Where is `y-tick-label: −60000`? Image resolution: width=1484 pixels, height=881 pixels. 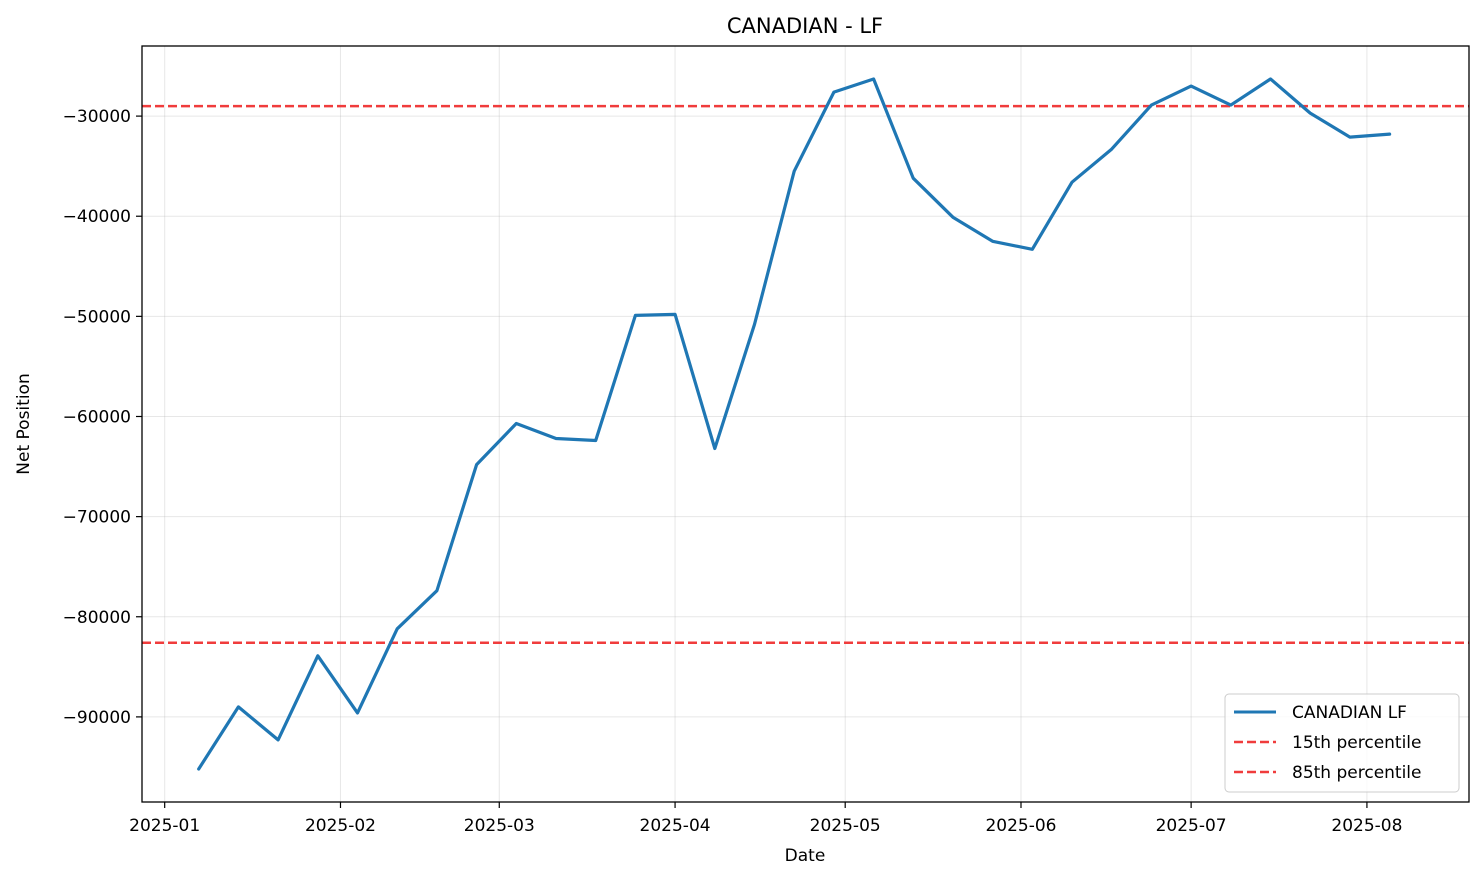 y-tick-label: −60000 is located at coordinates (97, 417).